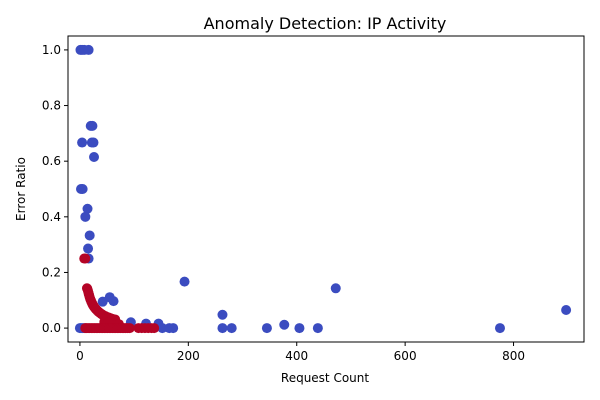 This screenshot has height=400, width=600. Describe the element at coordinates (51, 161) in the screenshot. I see `y-tick-label: 0.6` at that location.